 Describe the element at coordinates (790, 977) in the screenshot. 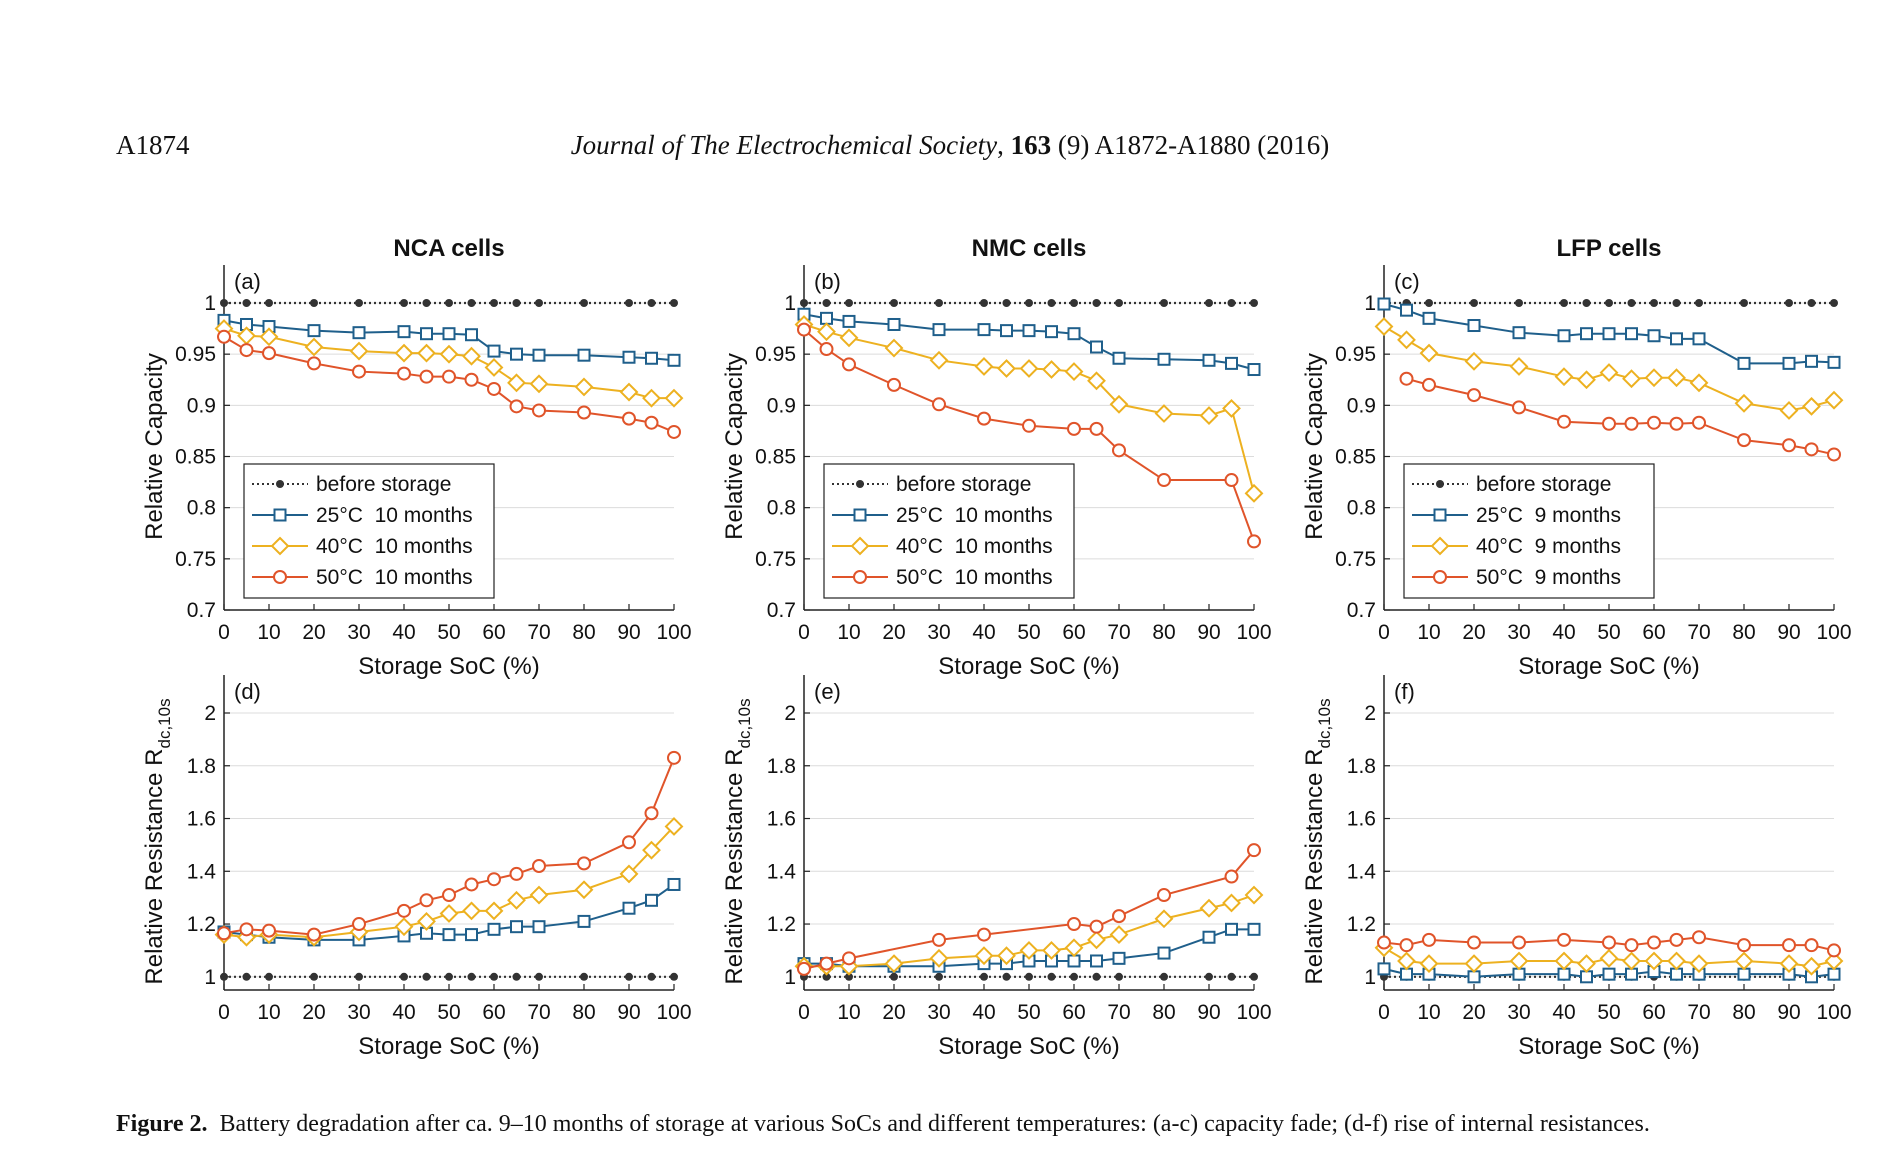

I see `y-tick-label: 1` at that location.